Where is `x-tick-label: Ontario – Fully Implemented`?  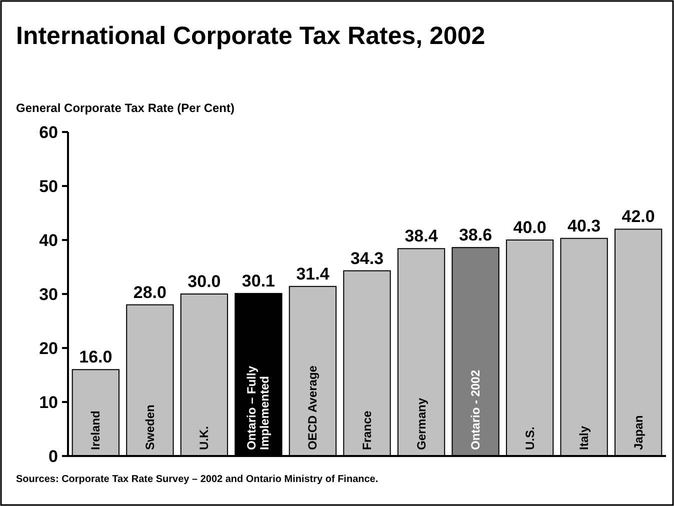
x-tick-label: Ontario – Fully Implemented is located at coordinates (258, 408).